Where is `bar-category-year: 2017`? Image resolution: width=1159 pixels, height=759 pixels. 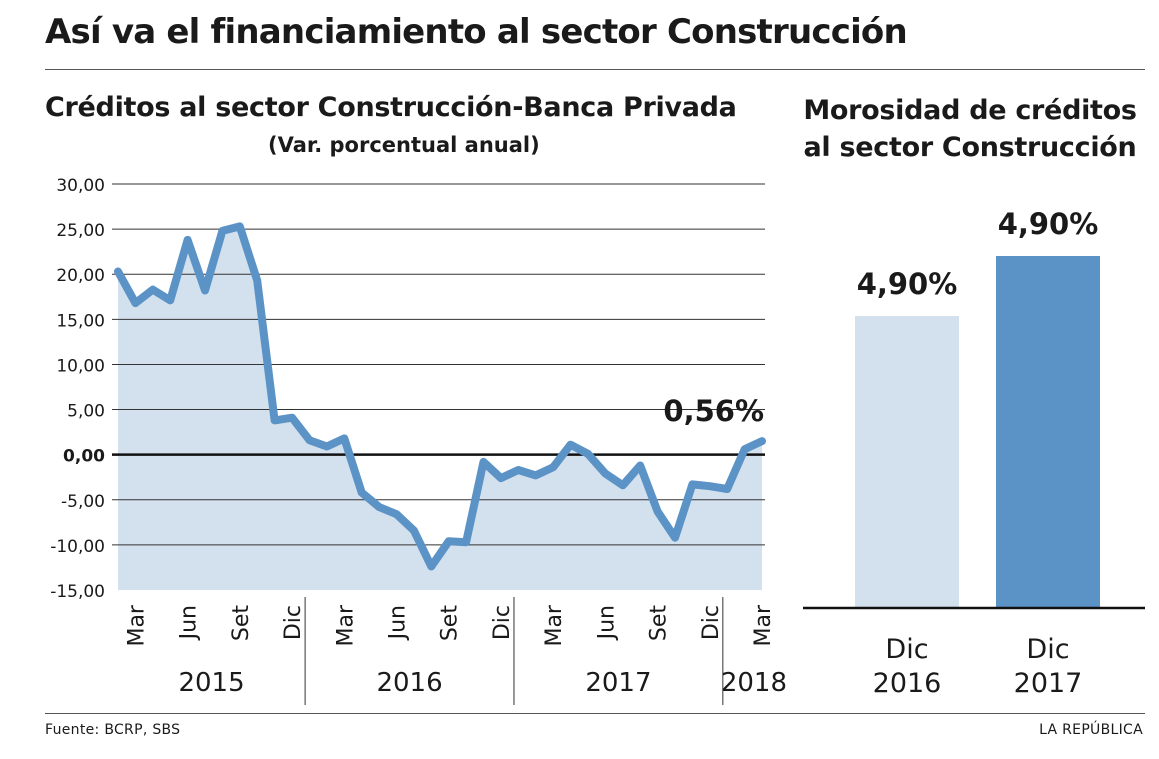 bar-category-year: 2017 is located at coordinates (1048, 683).